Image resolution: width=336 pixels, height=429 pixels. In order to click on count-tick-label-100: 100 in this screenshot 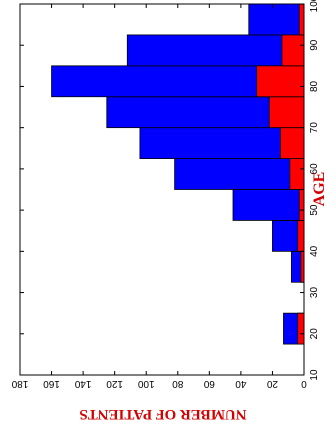, I will do `click(145, 383)`.